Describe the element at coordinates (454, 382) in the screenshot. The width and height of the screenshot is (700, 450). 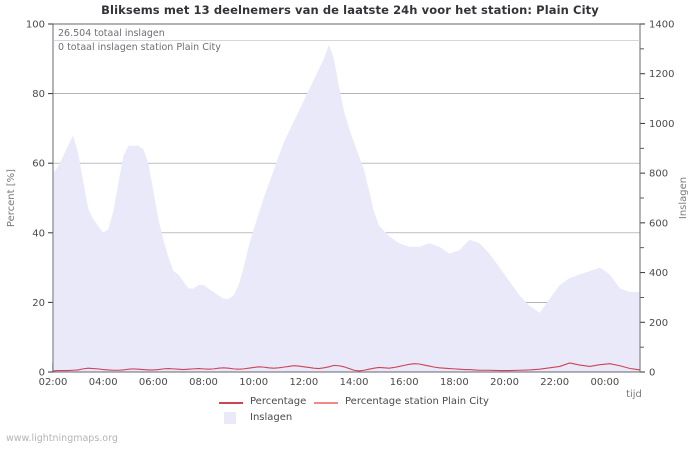
I see `xtick-label: 18:00` at that location.